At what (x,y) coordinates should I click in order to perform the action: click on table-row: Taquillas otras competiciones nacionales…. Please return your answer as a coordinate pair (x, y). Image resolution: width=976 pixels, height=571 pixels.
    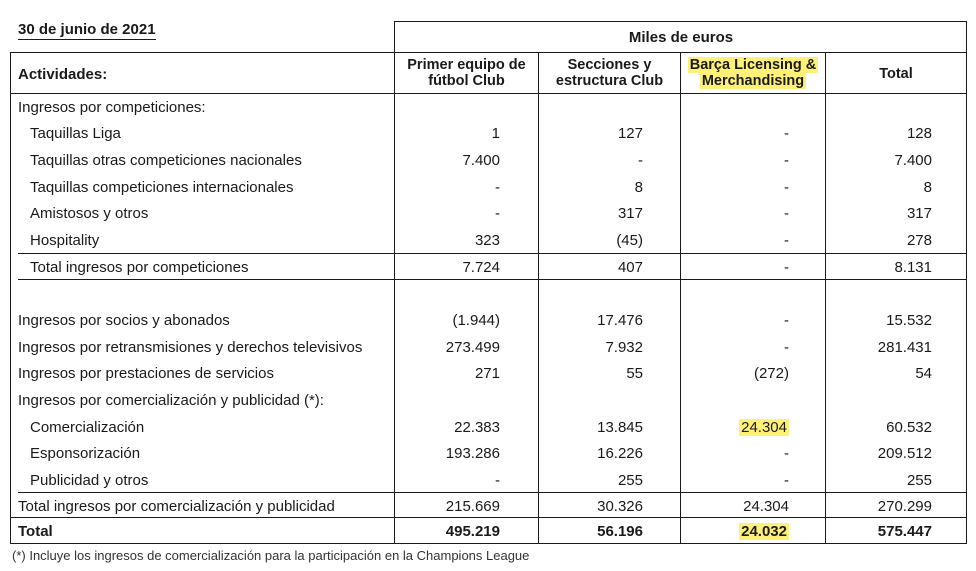
    Looking at the image, I should click on (481, 160).